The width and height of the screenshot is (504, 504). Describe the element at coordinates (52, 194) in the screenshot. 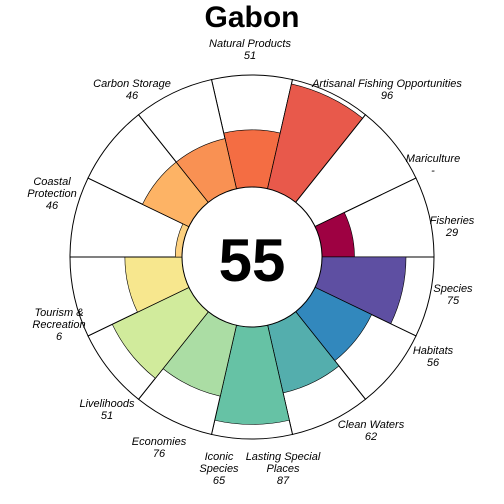

I see `petal-label-coastal-protection: Coastal Protection 46` at that location.